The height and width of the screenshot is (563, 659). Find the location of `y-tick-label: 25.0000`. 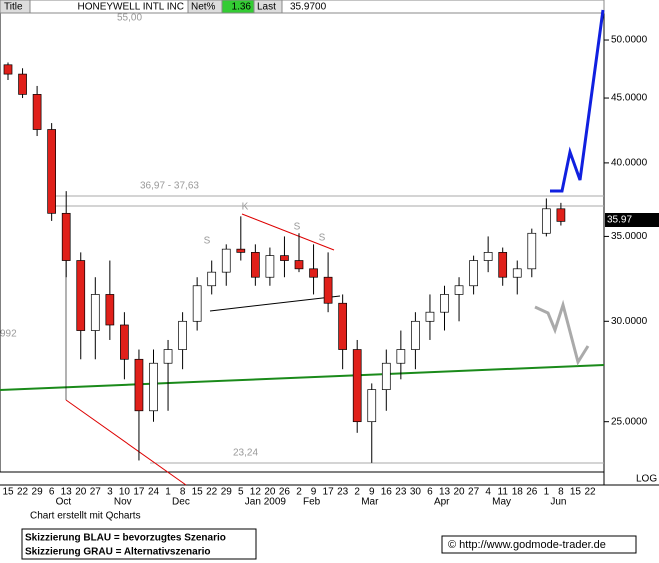

y-tick-label: 25.0000 is located at coordinates (629, 421).